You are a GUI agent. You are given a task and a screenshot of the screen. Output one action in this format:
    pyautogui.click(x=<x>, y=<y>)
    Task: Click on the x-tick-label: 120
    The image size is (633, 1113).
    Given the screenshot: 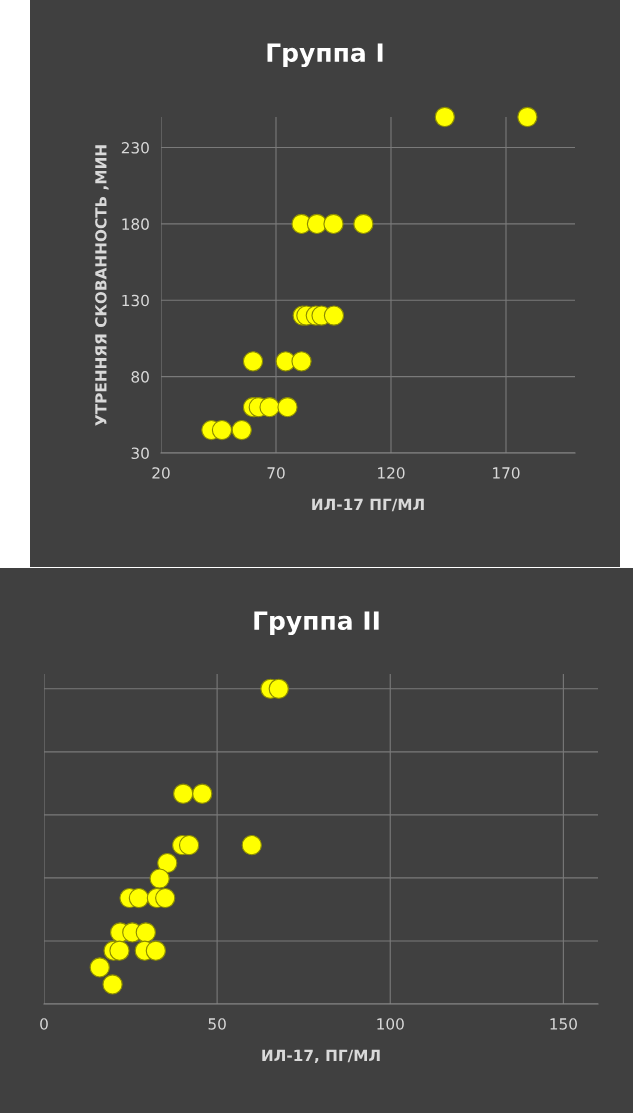 What is the action you would take?
    pyautogui.click(x=391, y=473)
    